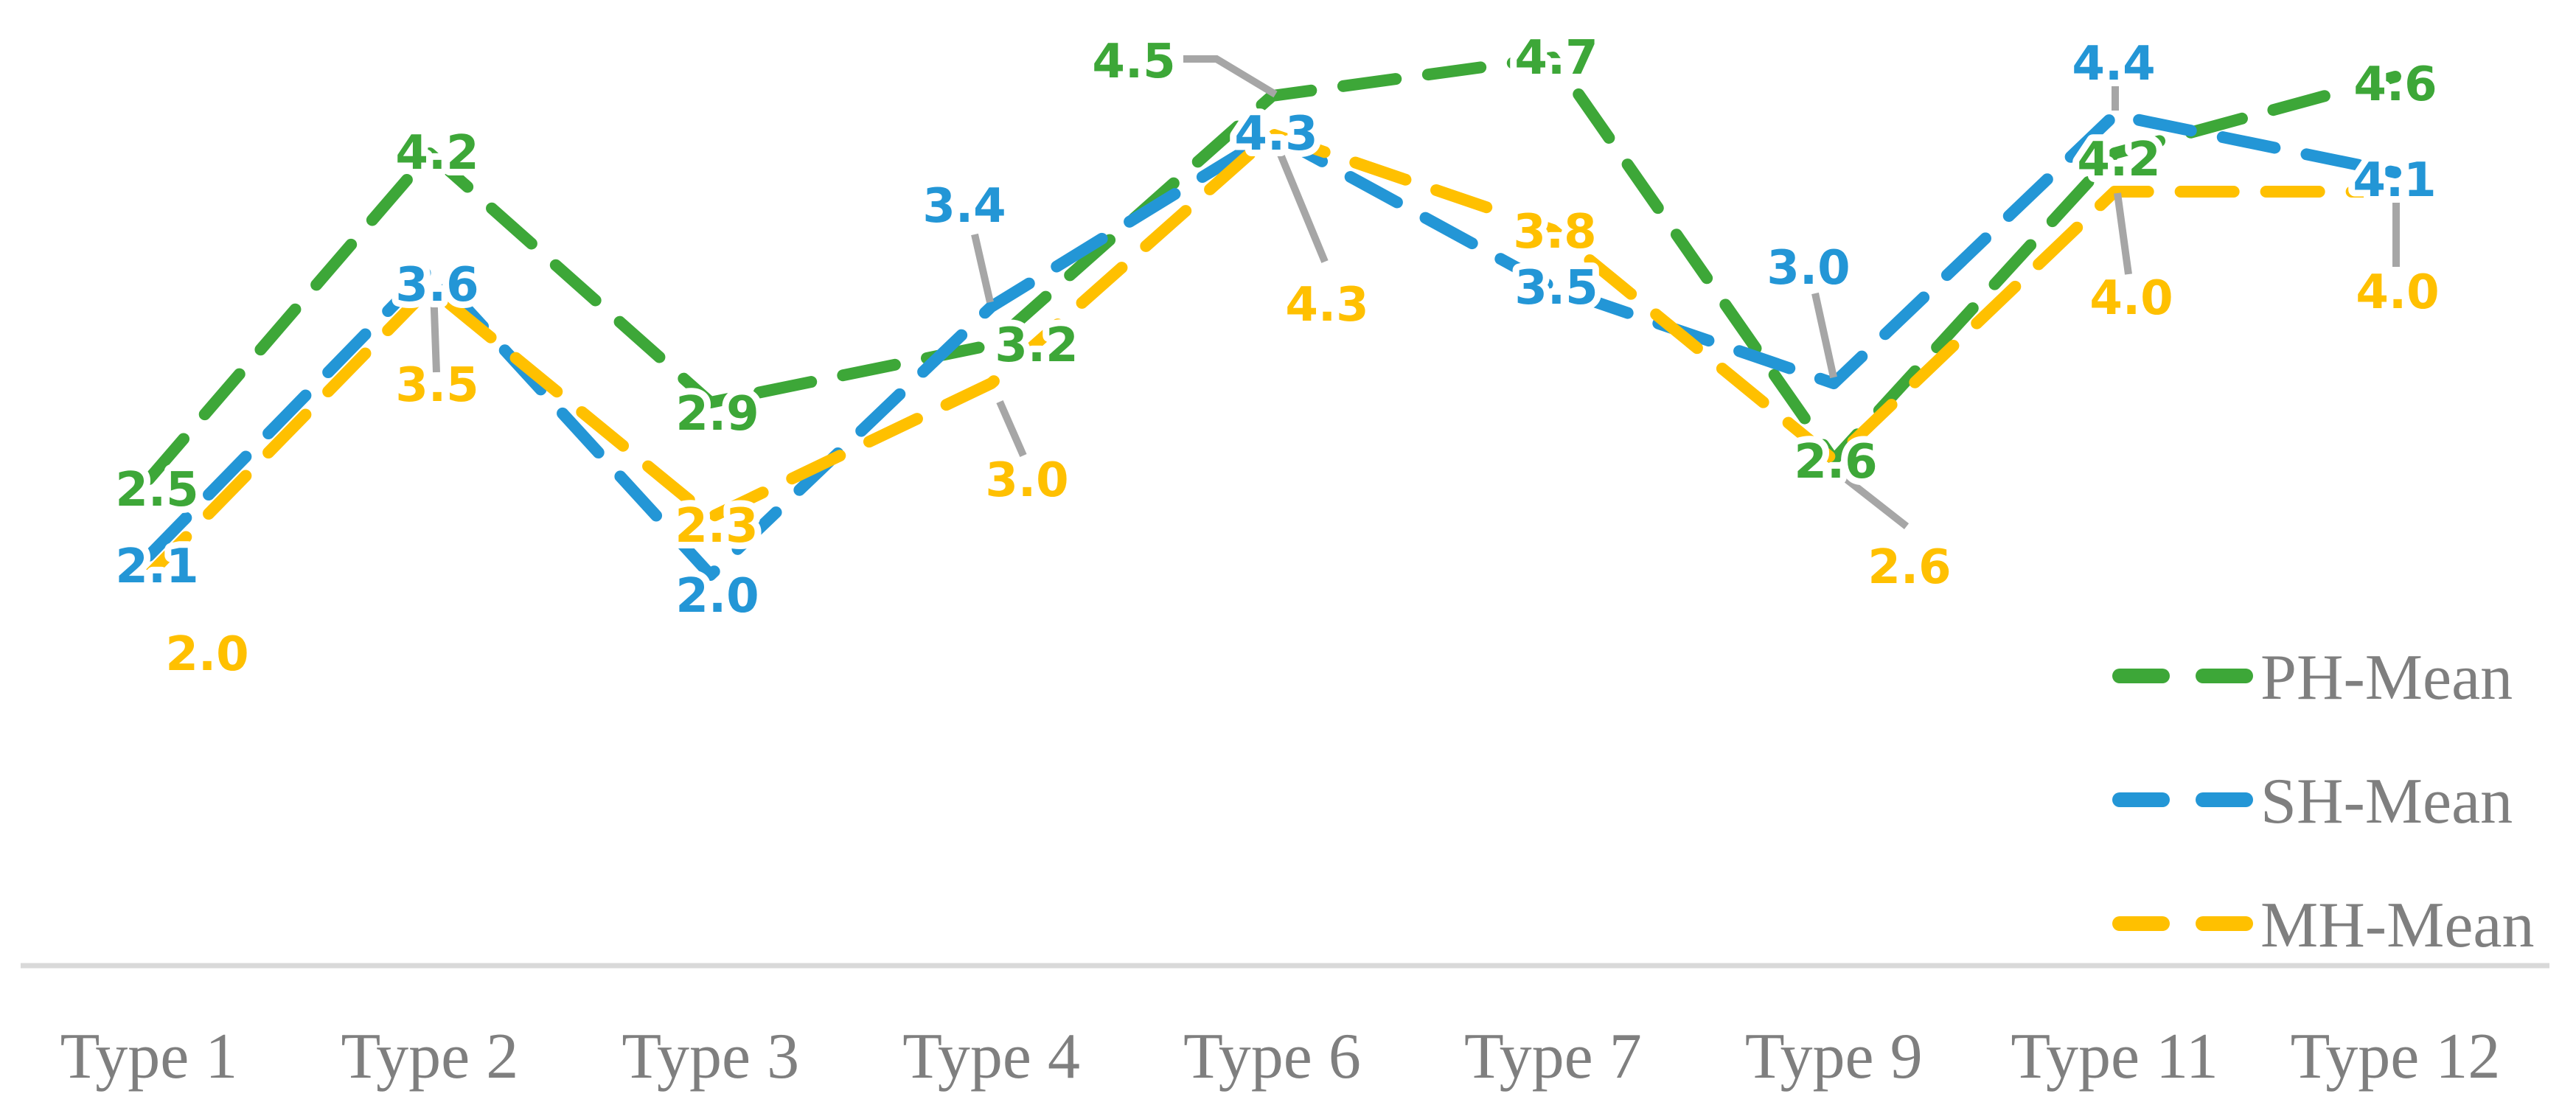 The image size is (2576, 1116). I want to click on data-label-sh-mean: 4.1, so click(2394, 180).